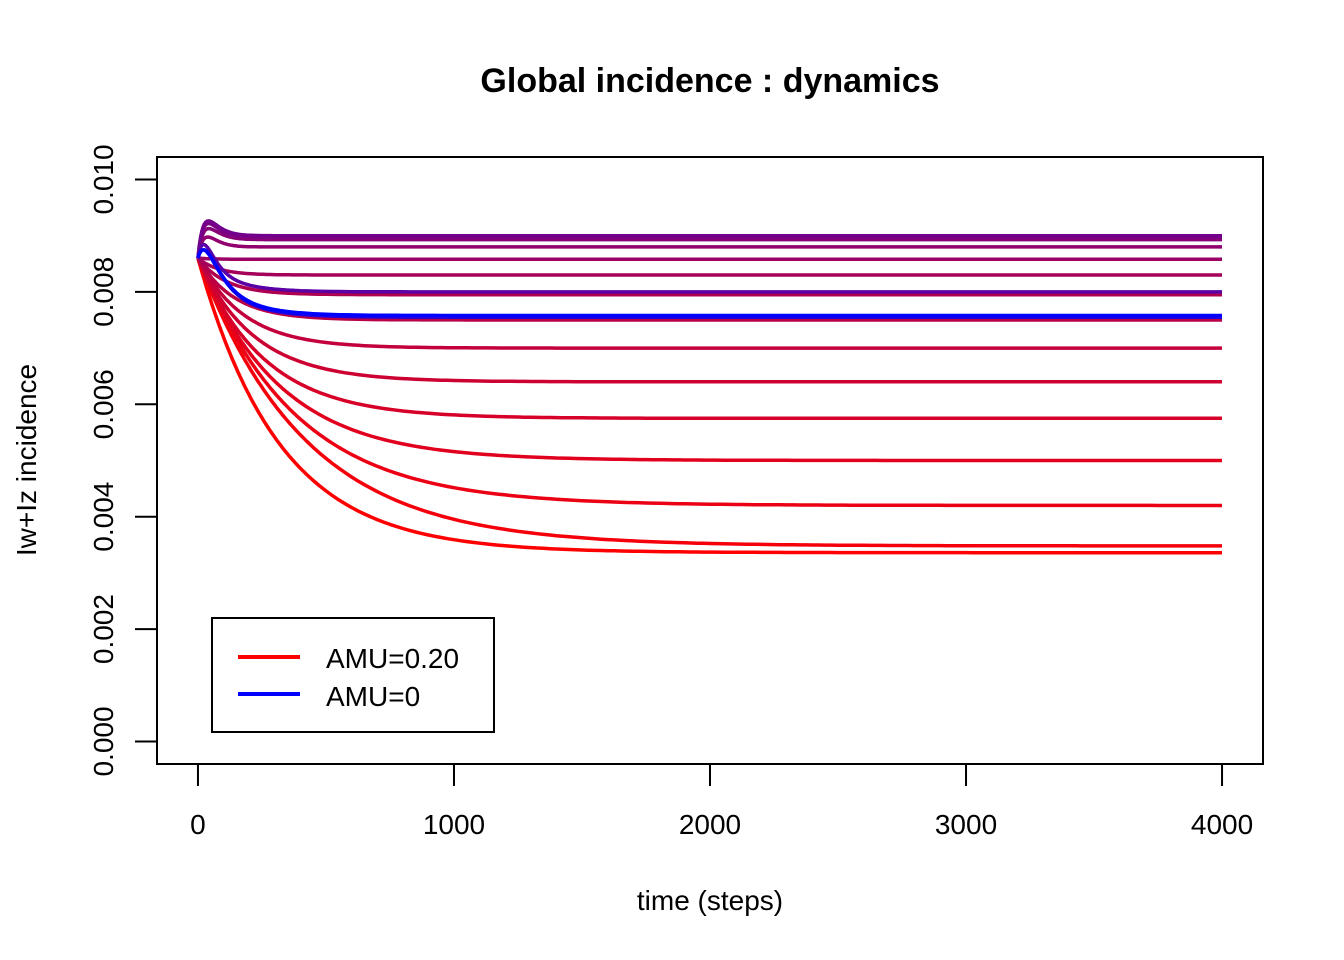  What do you see at coordinates (103, 292) in the screenshot?
I see `y-tick-label: 0.008` at bounding box center [103, 292].